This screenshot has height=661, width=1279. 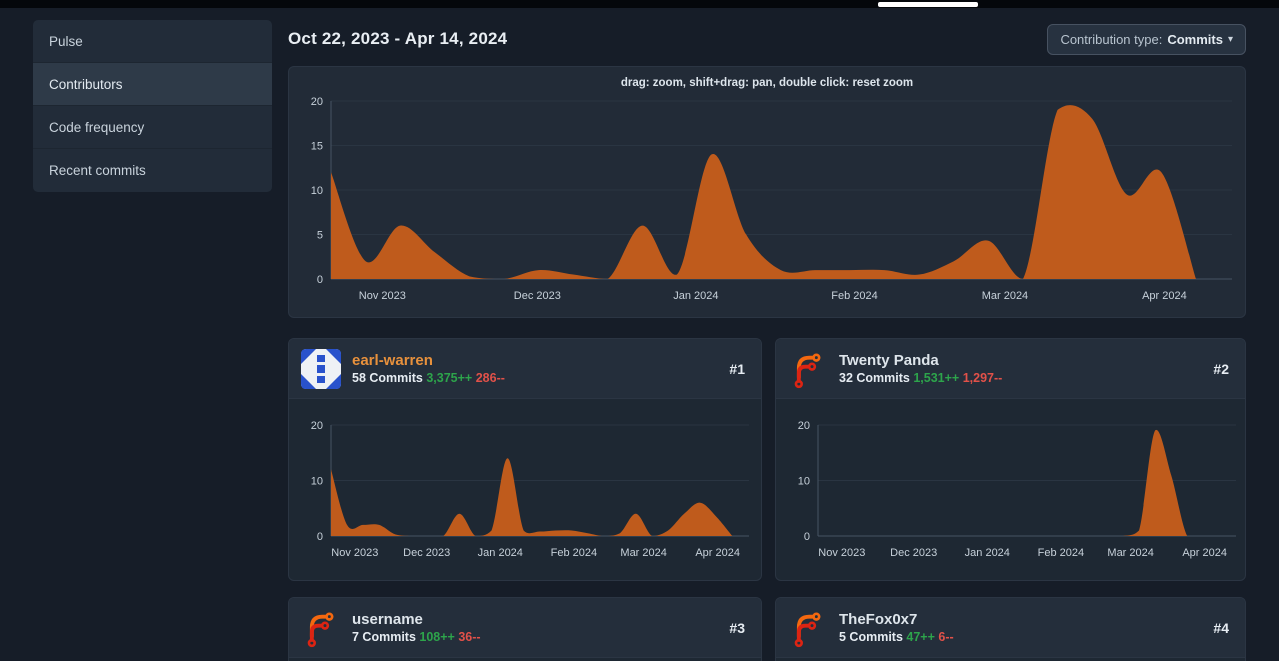 What do you see at coordinates (737, 627) in the screenshot?
I see `contributor-rank-badge: #3` at bounding box center [737, 627].